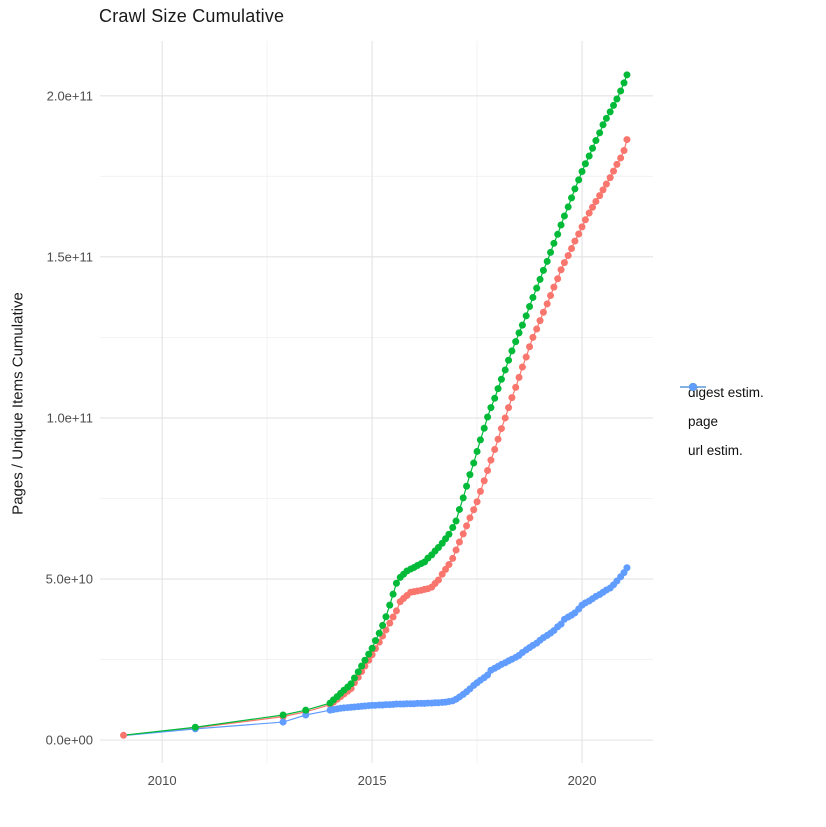  I want to click on legend-label: digest estim., so click(726, 392).